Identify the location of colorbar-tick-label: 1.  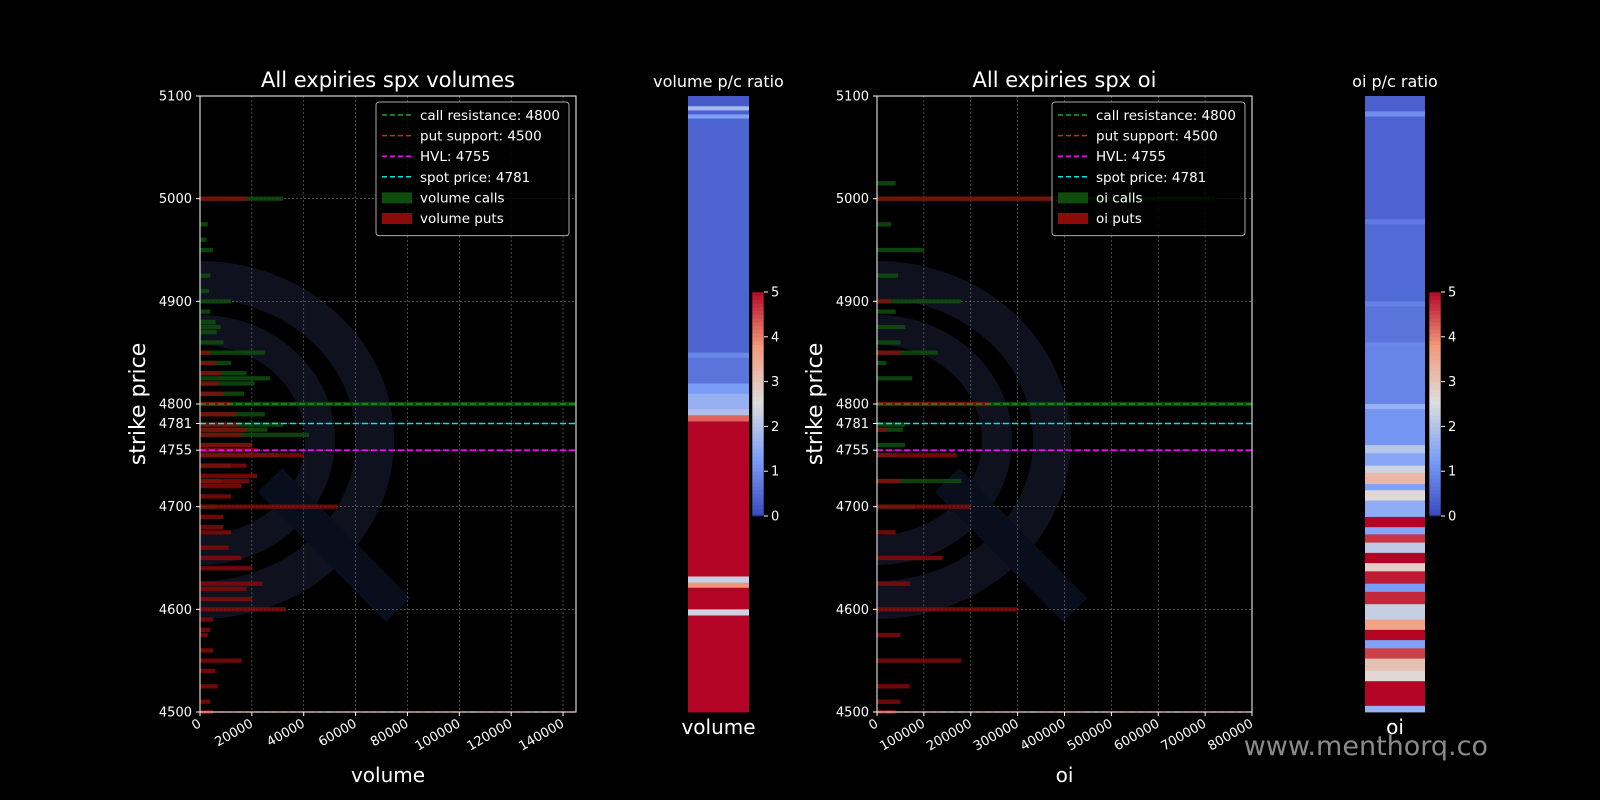
(775, 472).